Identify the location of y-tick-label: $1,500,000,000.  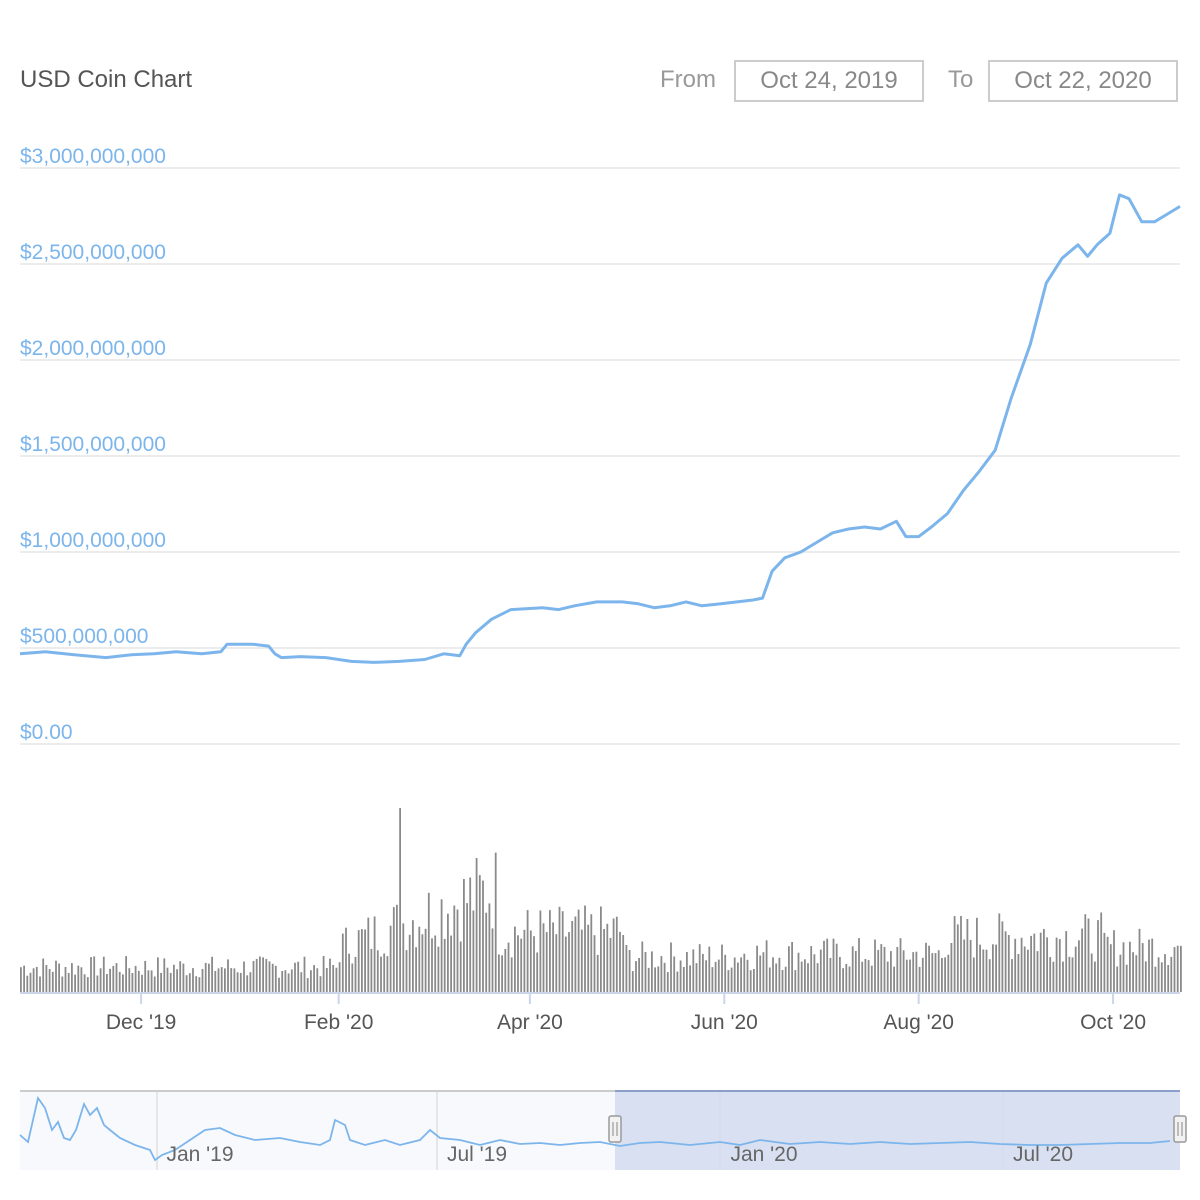
(93, 444).